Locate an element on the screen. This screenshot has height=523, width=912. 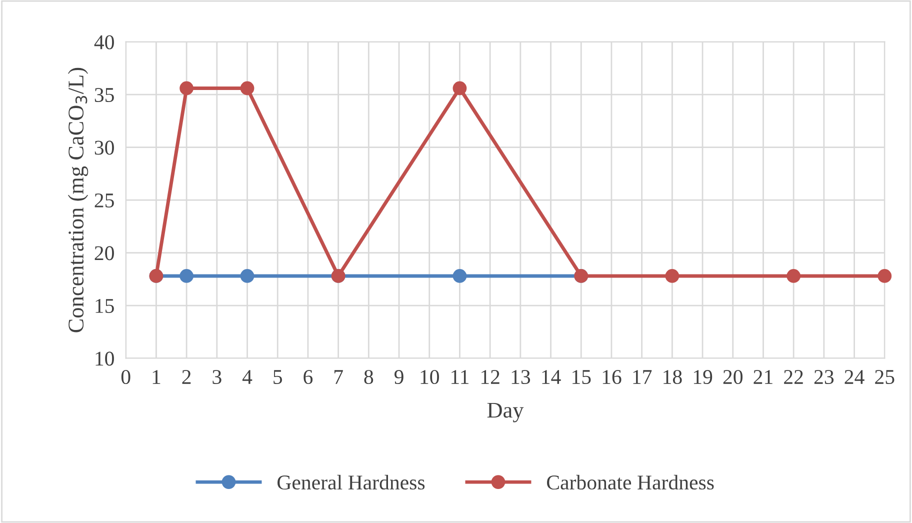
x-tick-label: 1 is located at coordinates (156, 377).